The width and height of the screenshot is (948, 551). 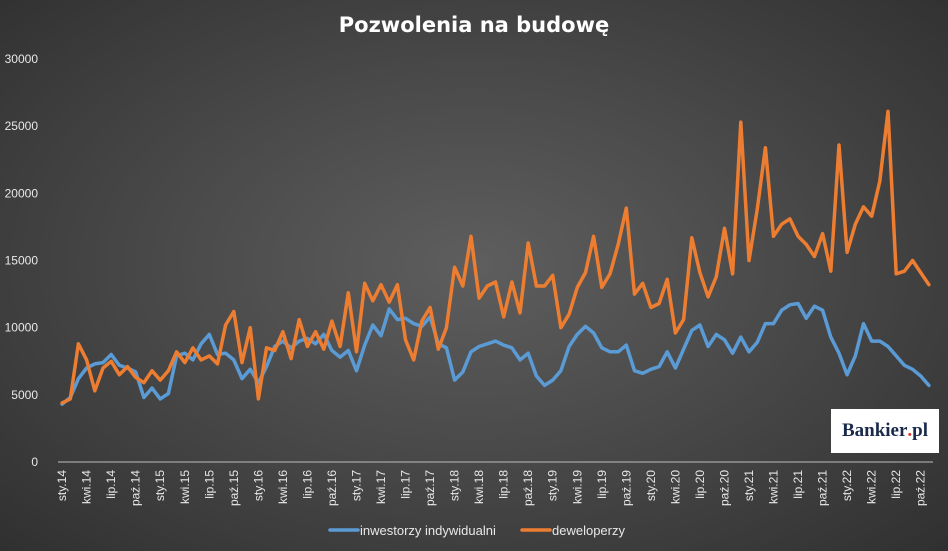 What do you see at coordinates (724, 488) in the screenshot?
I see `x-tick-label: paź.20` at bounding box center [724, 488].